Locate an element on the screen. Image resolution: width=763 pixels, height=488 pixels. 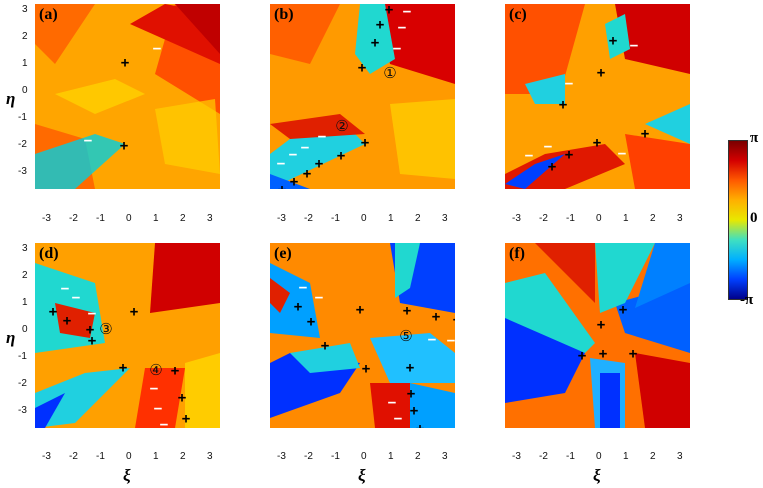
circled-number-4: ④ is located at coordinates (156, 370).